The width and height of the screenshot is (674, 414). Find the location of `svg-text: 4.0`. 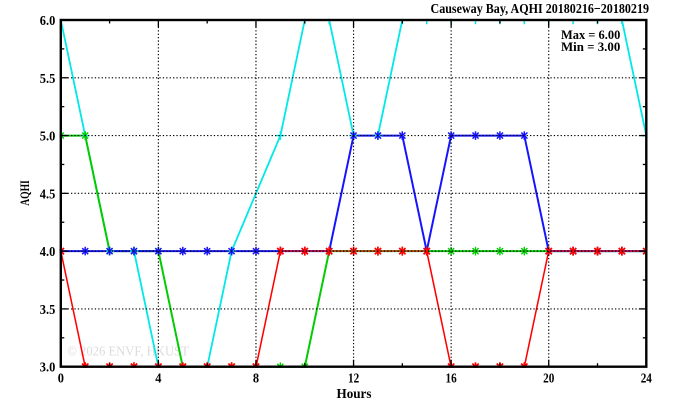

svg-text: 4.0 is located at coordinates (48, 252).